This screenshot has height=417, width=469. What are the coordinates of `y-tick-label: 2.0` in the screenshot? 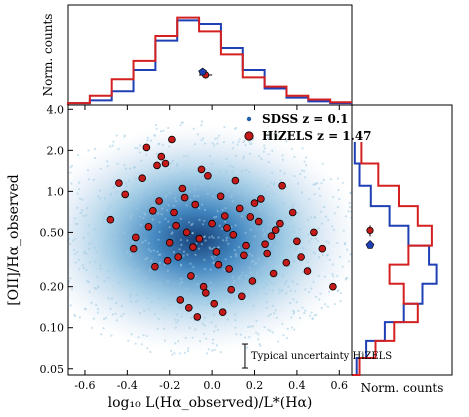 It's located at (56, 150).